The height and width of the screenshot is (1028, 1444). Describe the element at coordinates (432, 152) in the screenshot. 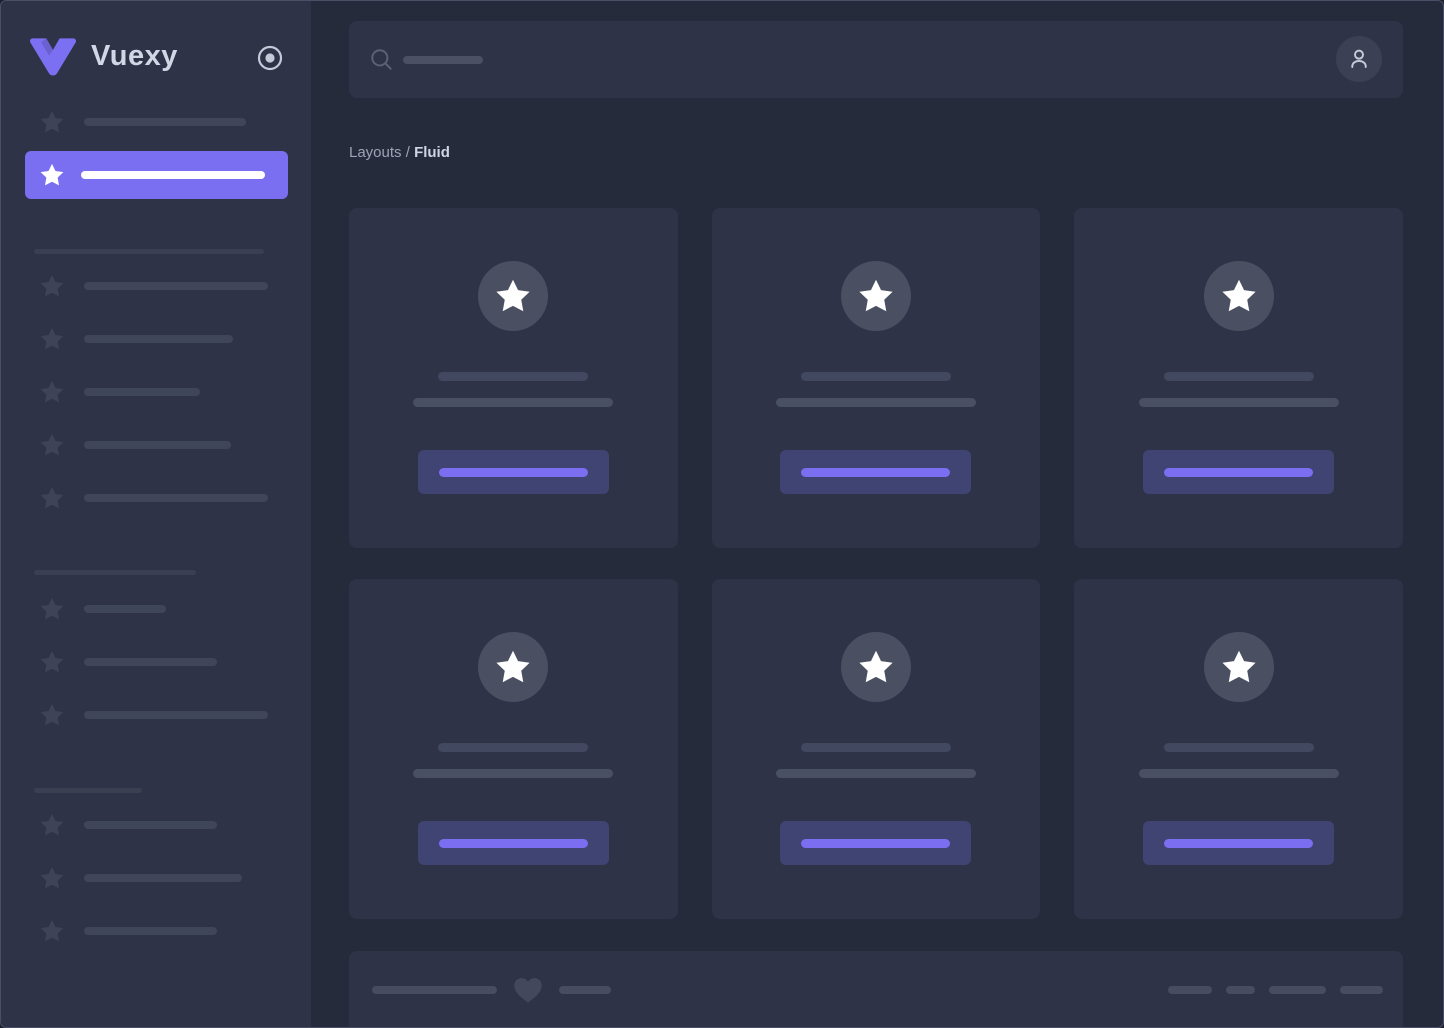

I see `breadcrumb-current: Fluid` at that location.